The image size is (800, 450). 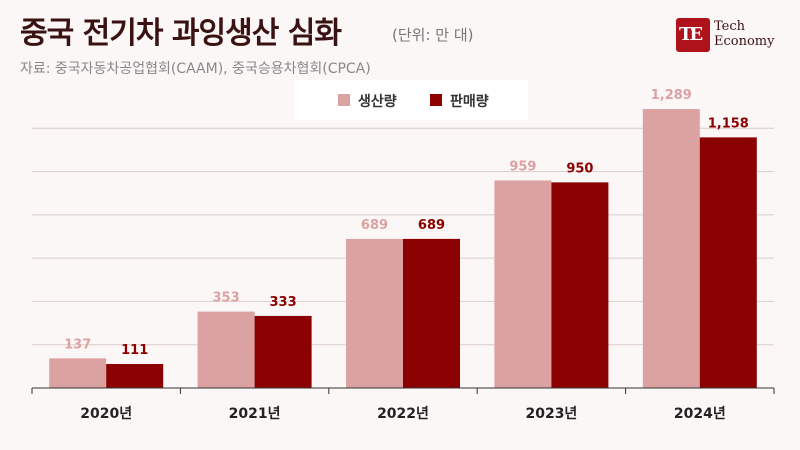 What do you see at coordinates (431, 225) in the screenshot?
I see `data-label-sales: 689` at bounding box center [431, 225].